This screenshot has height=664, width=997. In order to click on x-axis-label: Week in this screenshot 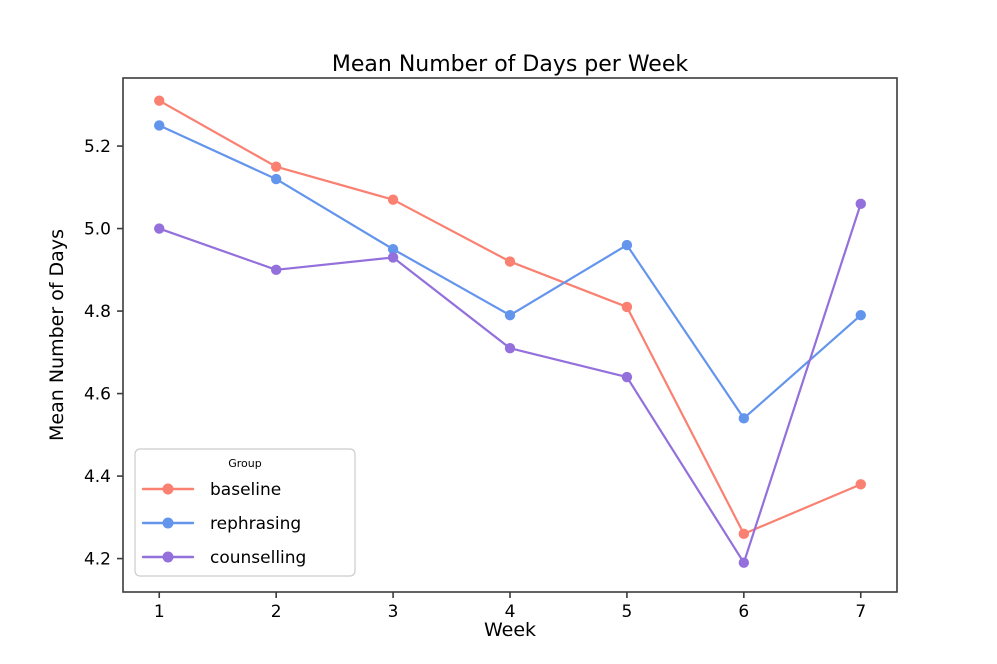, I will do `click(510, 630)`.